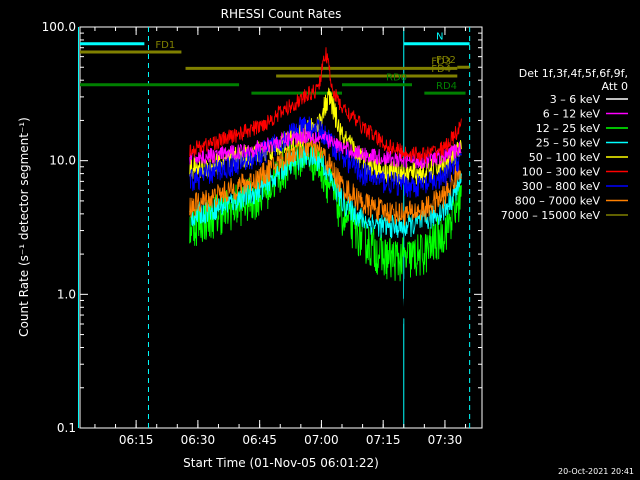 This screenshot has height=480, width=640. What do you see at coordinates (136, 440) in the screenshot?
I see `x-tick-label-0: 06:15` at bounding box center [136, 440].